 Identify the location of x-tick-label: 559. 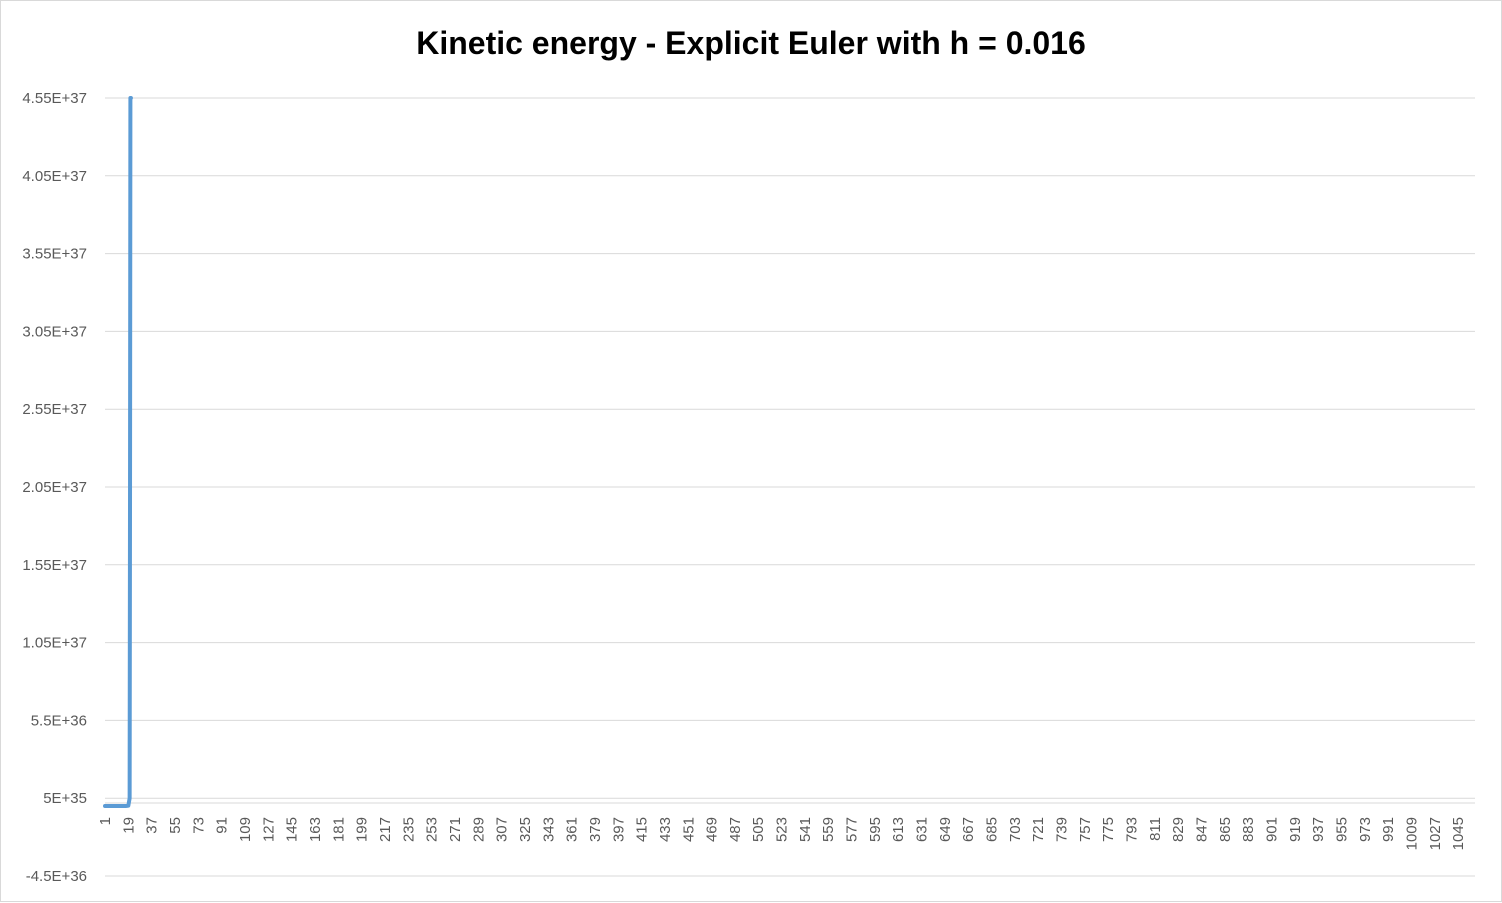
(828, 829).